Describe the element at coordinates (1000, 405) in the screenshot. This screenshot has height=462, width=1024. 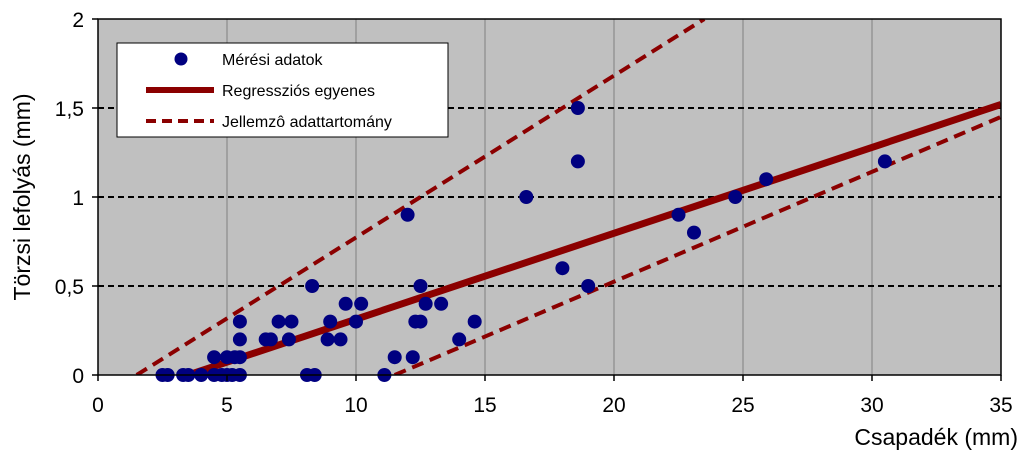
I see `x-tick-label: 35` at that location.